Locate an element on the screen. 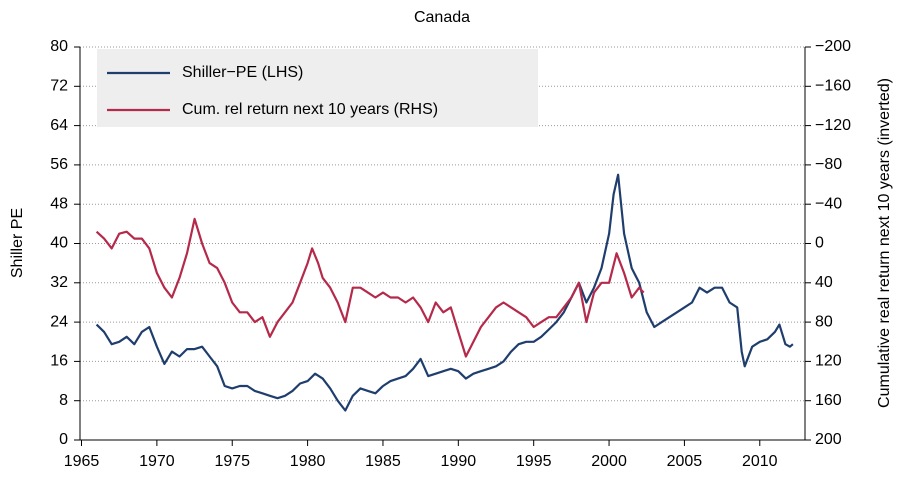 This screenshot has width=901, height=491. y2-tick-label: −160 is located at coordinates (833, 86).